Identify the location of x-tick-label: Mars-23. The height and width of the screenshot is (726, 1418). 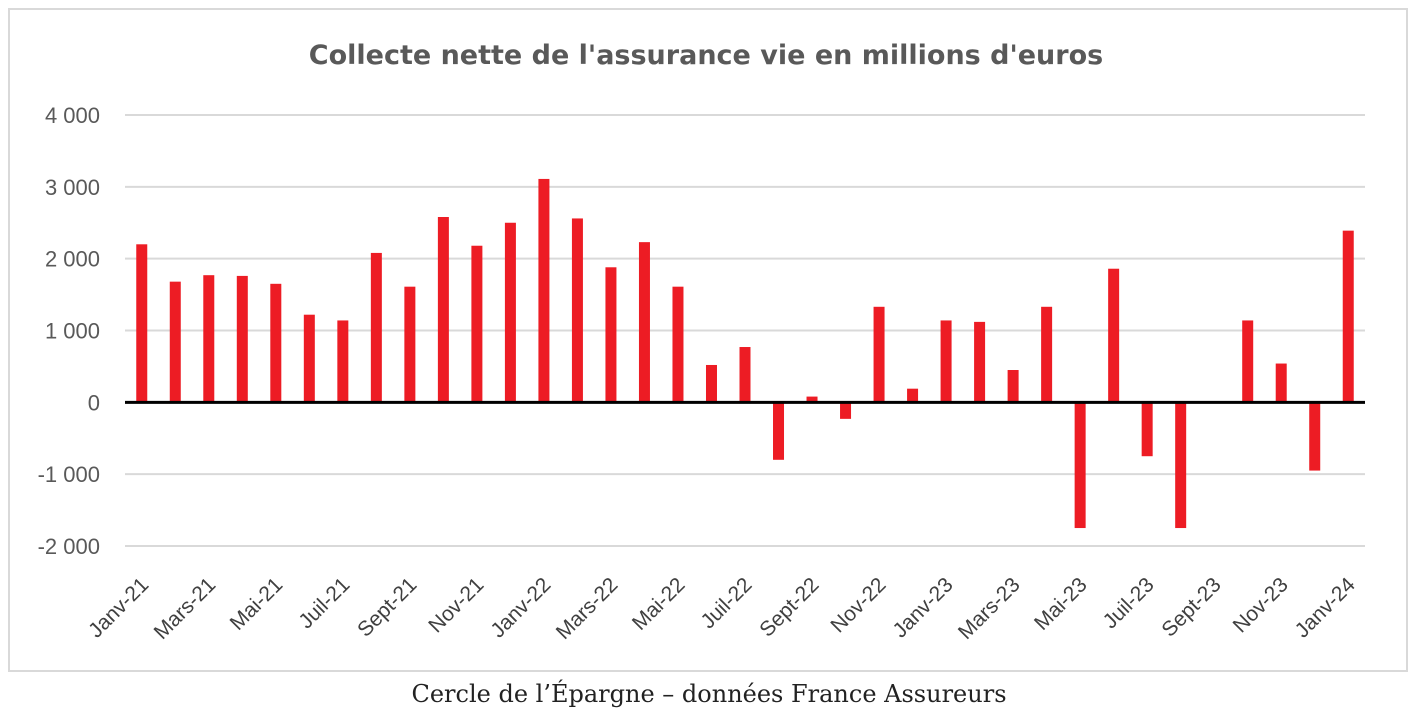
(989, 608).